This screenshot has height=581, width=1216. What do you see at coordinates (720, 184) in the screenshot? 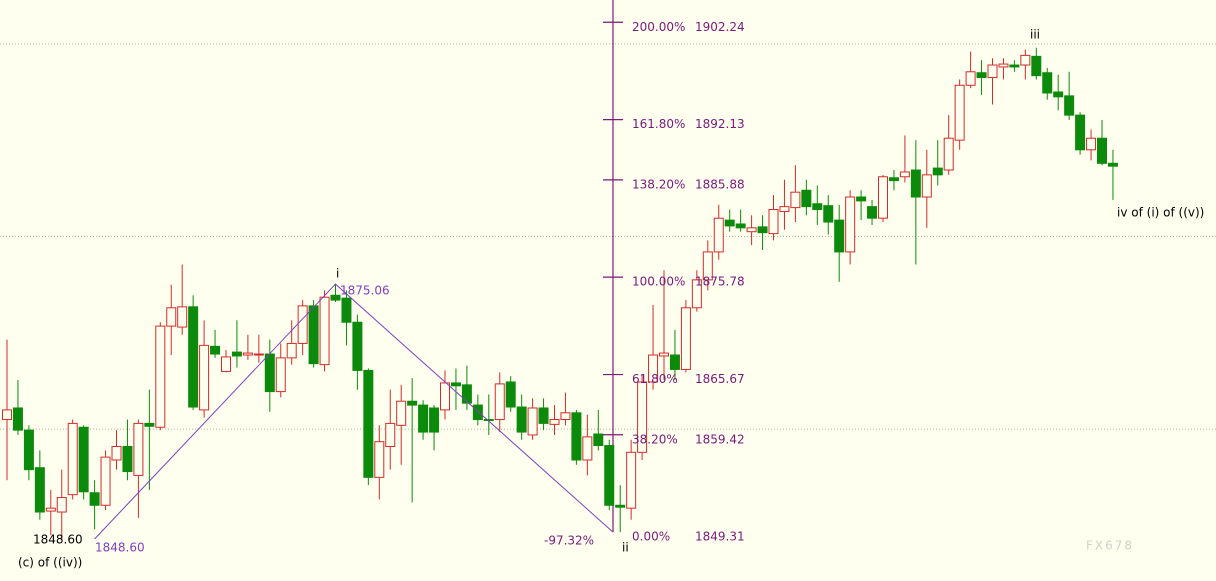
I see `fib-price-label: 1885.88` at bounding box center [720, 184].